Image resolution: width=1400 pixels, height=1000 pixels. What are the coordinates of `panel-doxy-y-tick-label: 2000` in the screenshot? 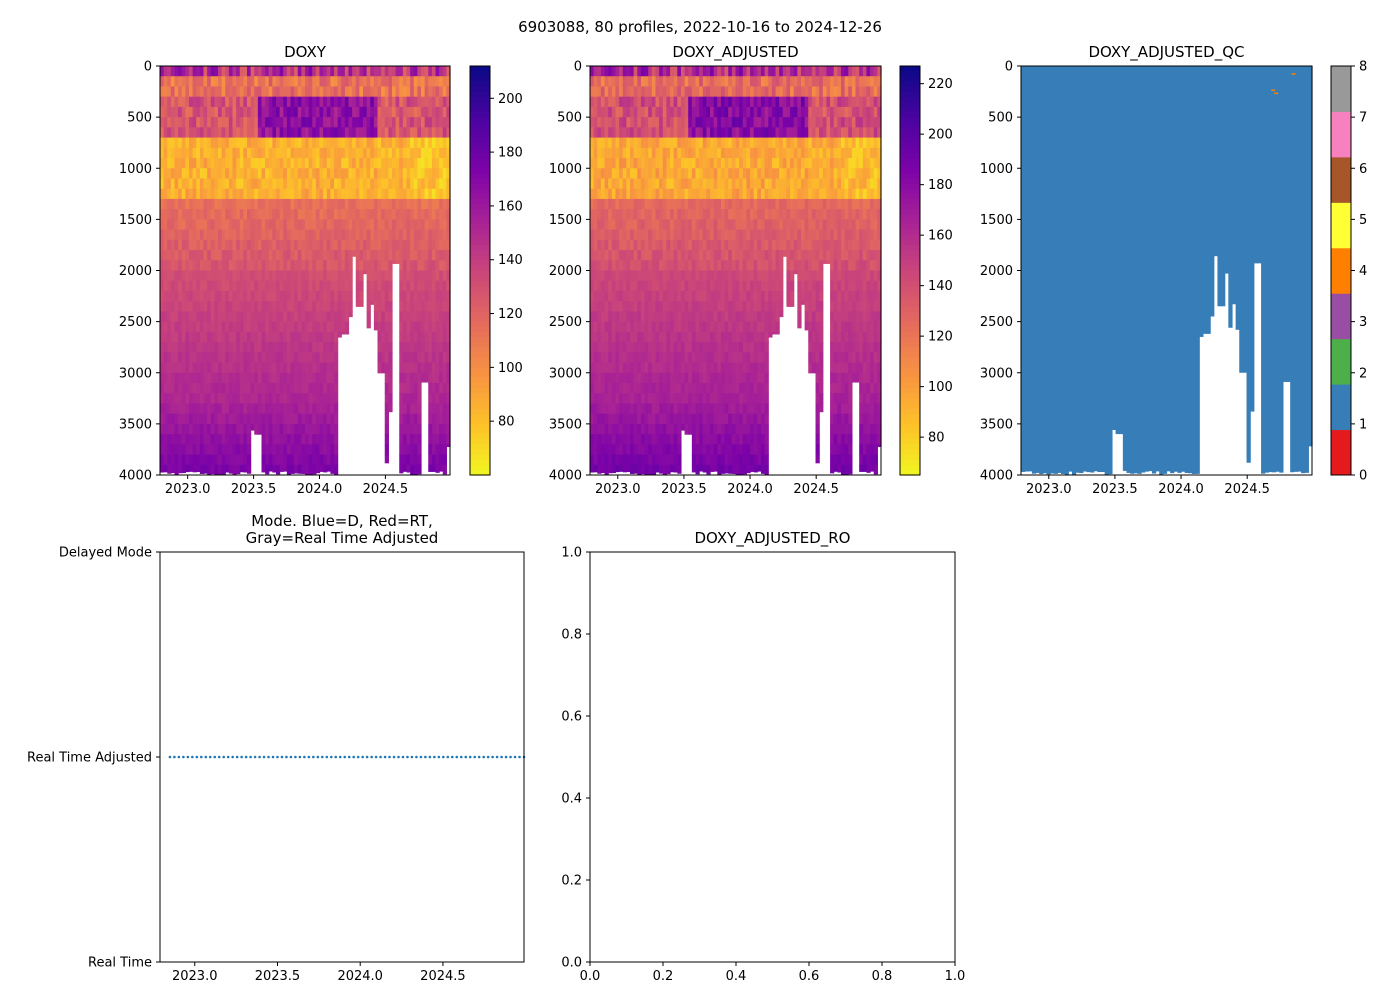 It's located at (135, 271).